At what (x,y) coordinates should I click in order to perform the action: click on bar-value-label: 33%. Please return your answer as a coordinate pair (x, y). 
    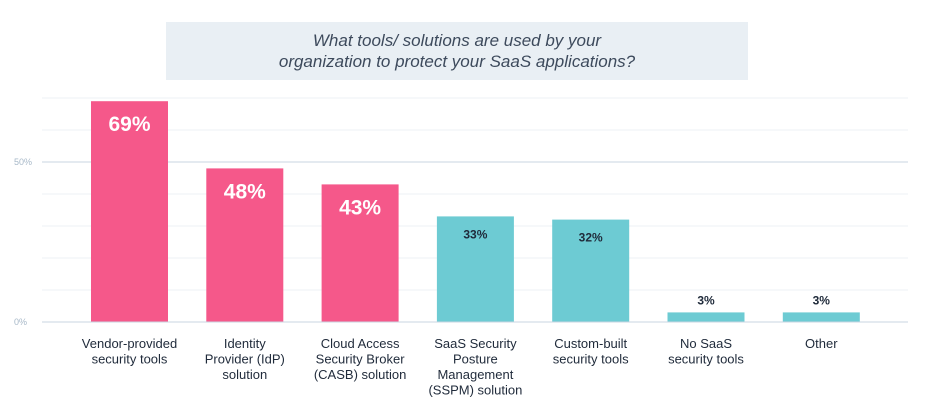
    Looking at the image, I should click on (475, 234).